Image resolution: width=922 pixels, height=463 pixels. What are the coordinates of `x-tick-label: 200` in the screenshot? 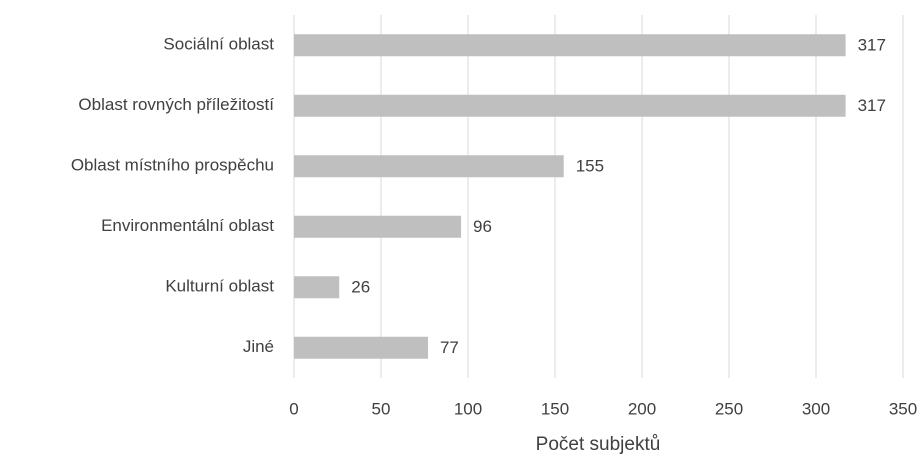 It's located at (642, 408).